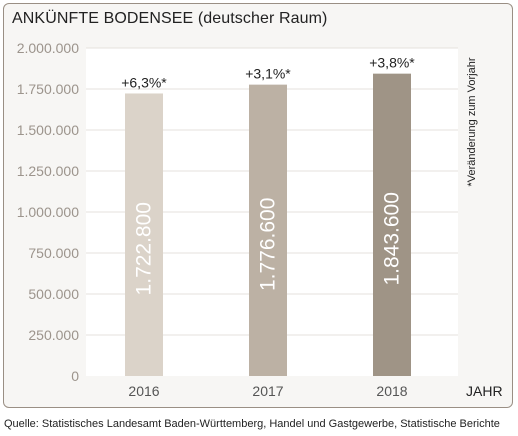 This screenshot has height=436, width=518. What do you see at coordinates (268, 74) in the screenshot?
I see `change-label: +3,1%*` at bounding box center [268, 74].